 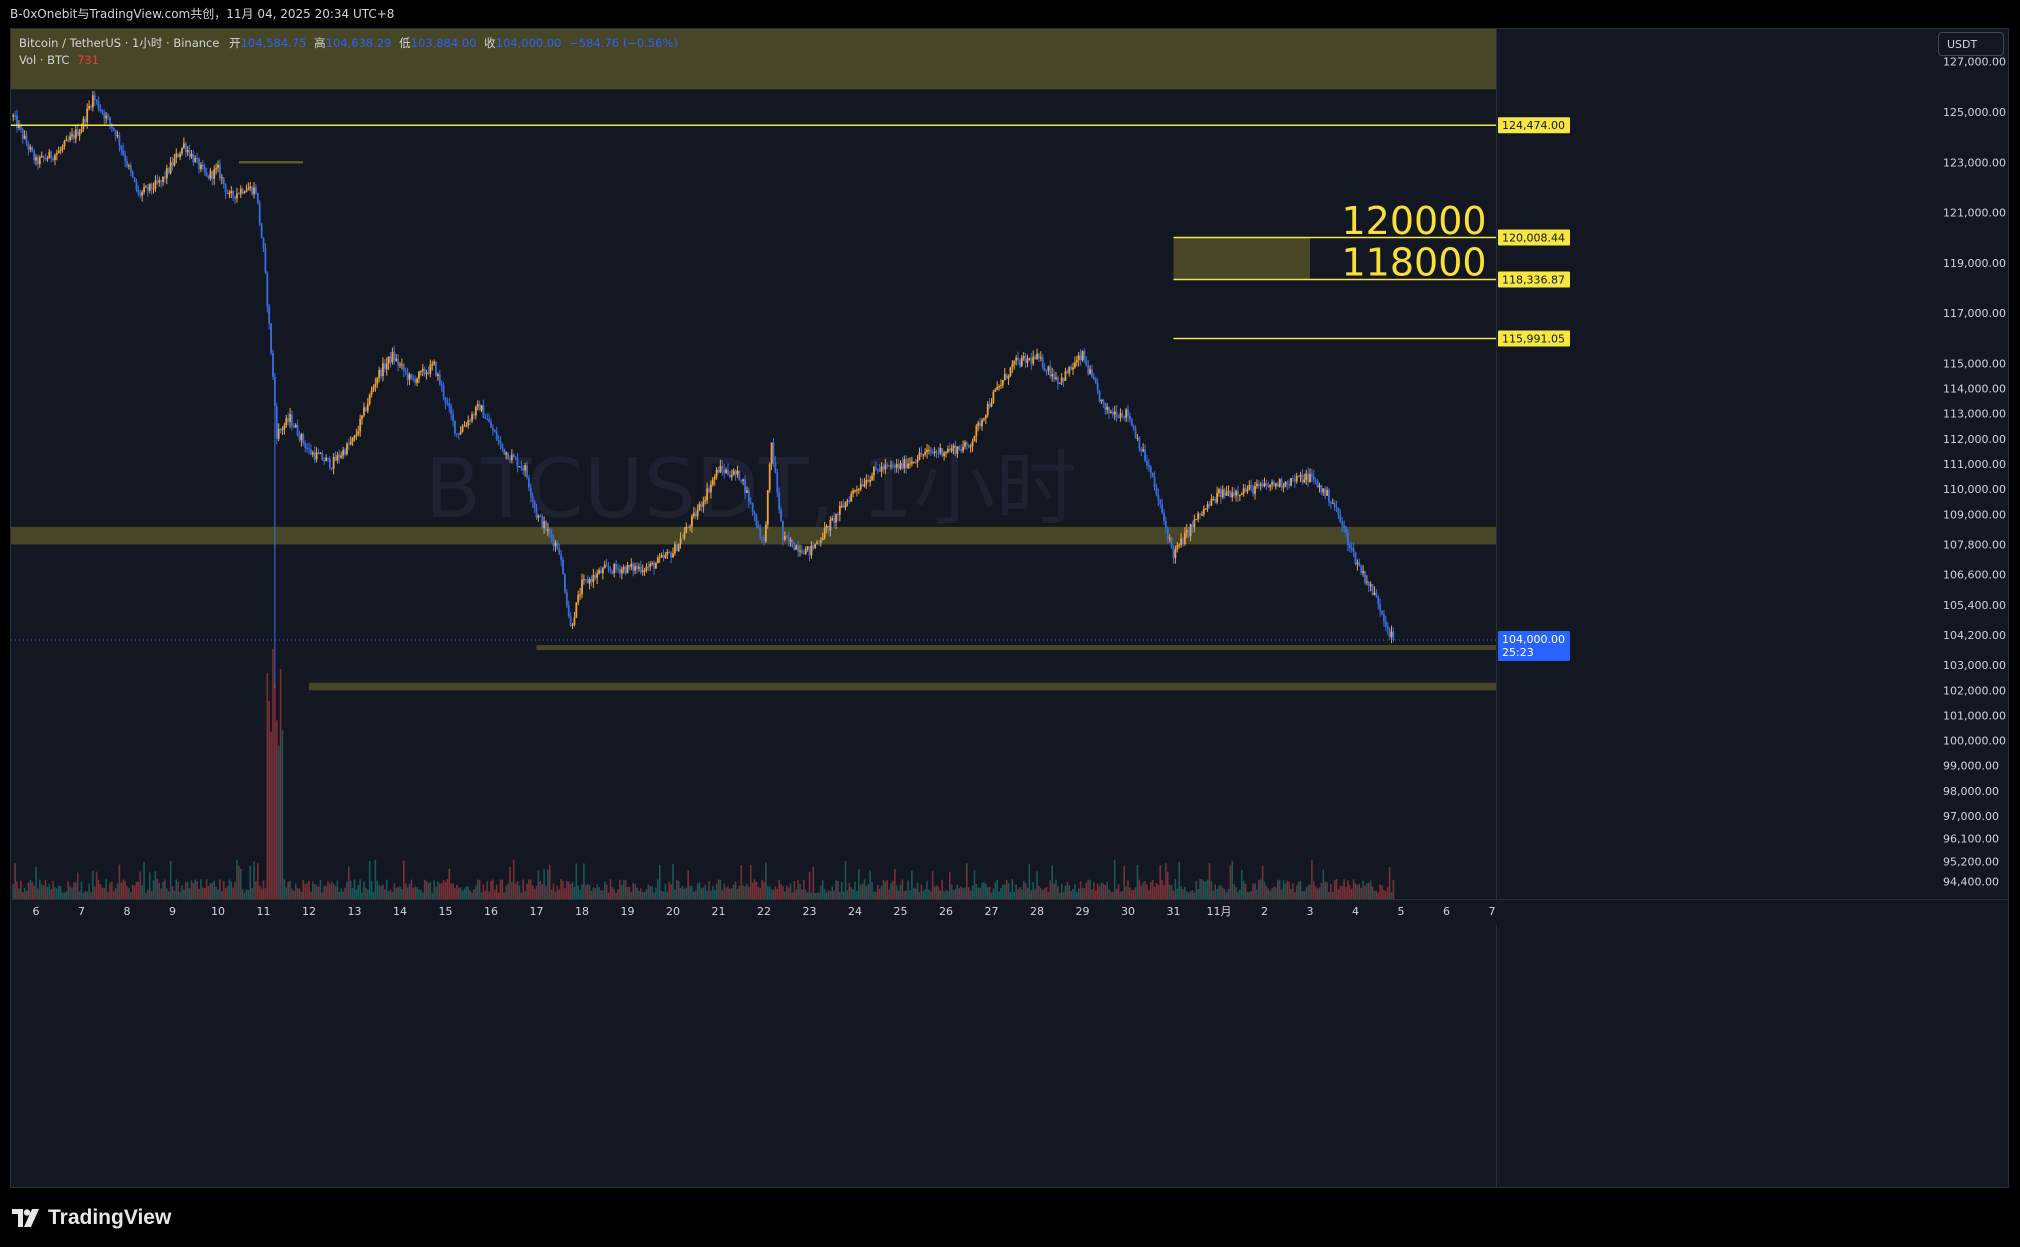 I want to click on x-tick-label-24: 30, so click(x=1128, y=911).